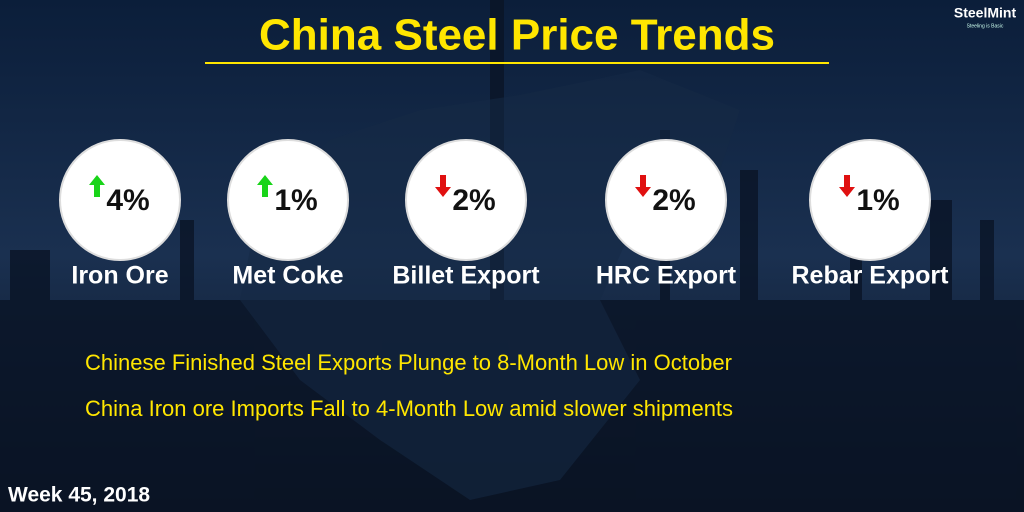  What do you see at coordinates (666, 276) in the screenshot?
I see `item-label: HRC Export` at bounding box center [666, 276].